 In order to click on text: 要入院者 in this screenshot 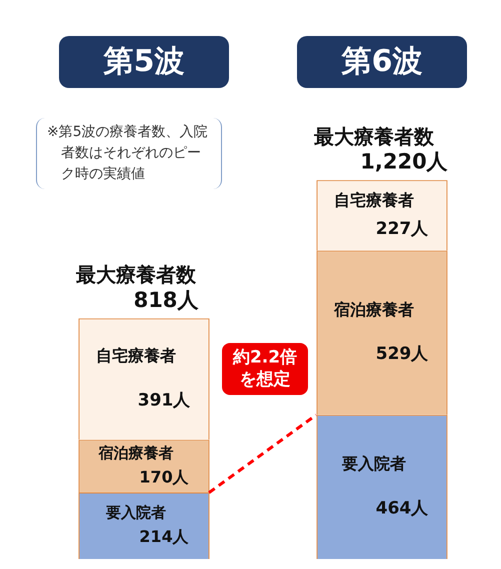, I will do `click(374, 464)`.